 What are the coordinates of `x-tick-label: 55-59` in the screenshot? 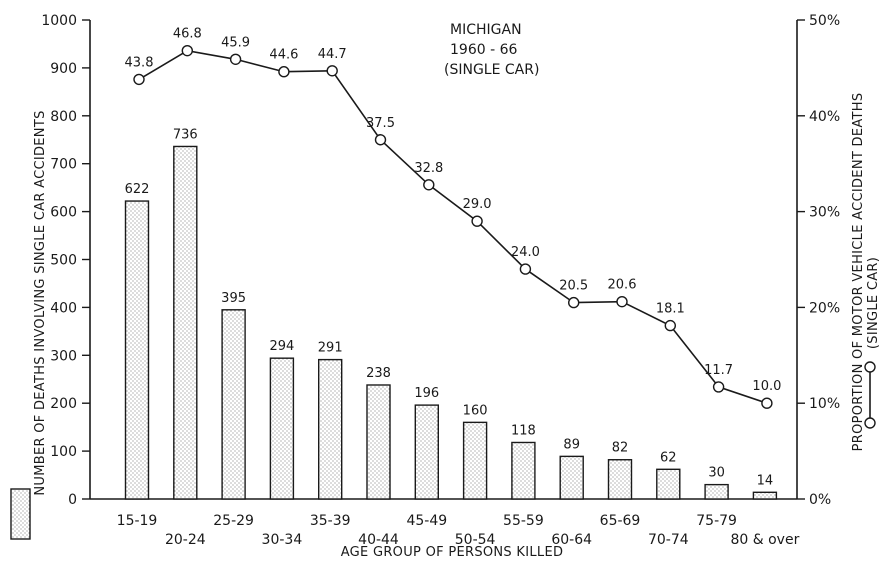 It's located at (523, 521).